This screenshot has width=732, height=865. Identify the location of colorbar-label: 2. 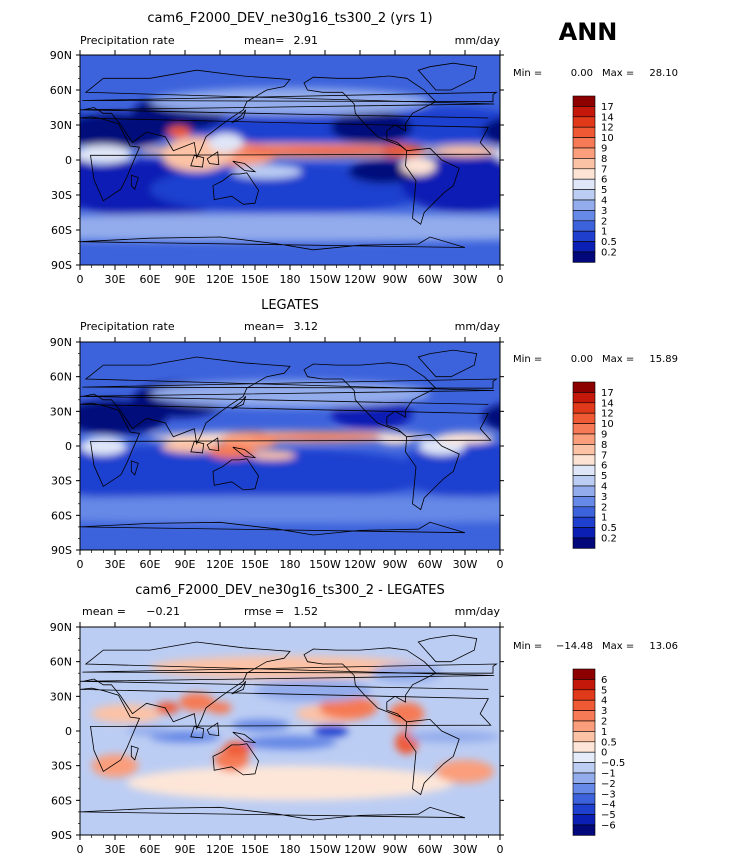
(604, 221).